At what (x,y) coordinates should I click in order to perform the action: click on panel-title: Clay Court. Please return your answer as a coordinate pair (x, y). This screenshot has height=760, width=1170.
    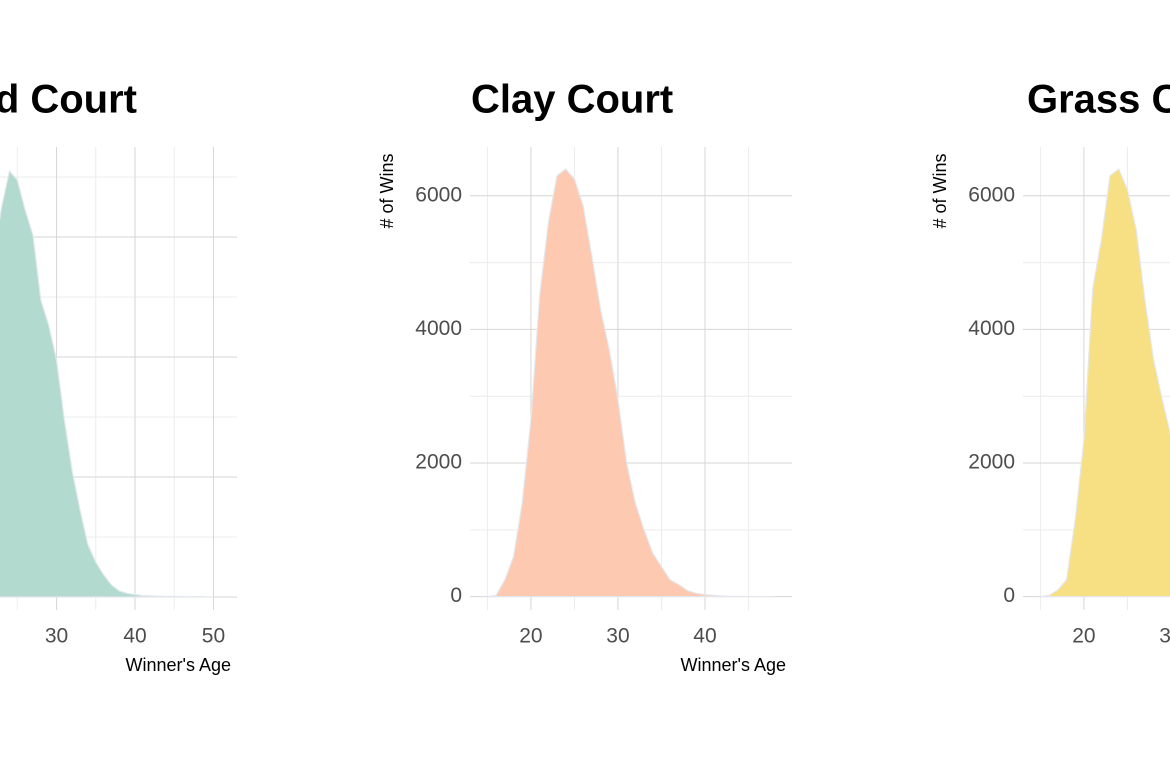
    Looking at the image, I should click on (572, 100).